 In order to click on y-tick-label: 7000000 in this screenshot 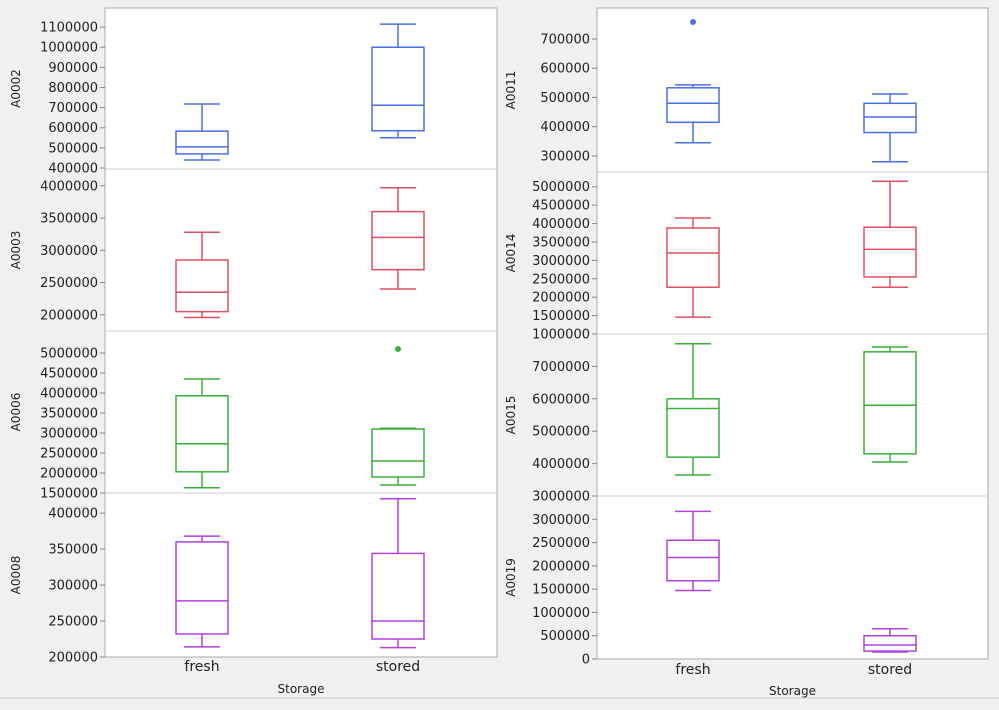, I will do `click(561, 367)`.